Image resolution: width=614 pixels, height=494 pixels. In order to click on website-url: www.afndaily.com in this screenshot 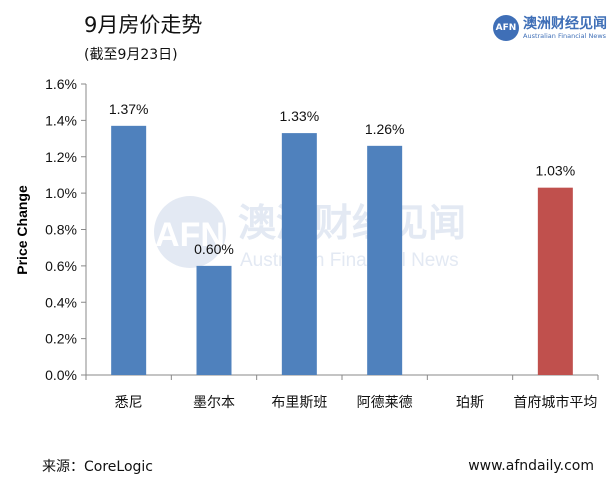, I will do `click(531, 466)`.